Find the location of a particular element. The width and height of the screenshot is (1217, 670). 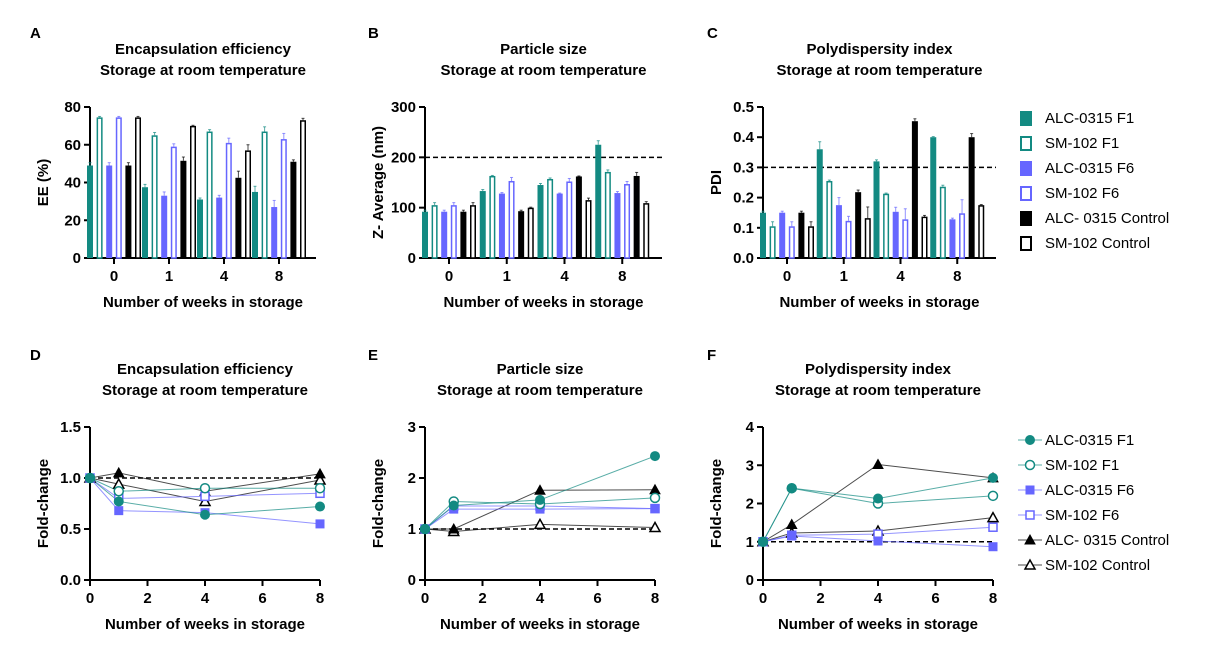

panel-letter: C is located at coordinates (712, 33).